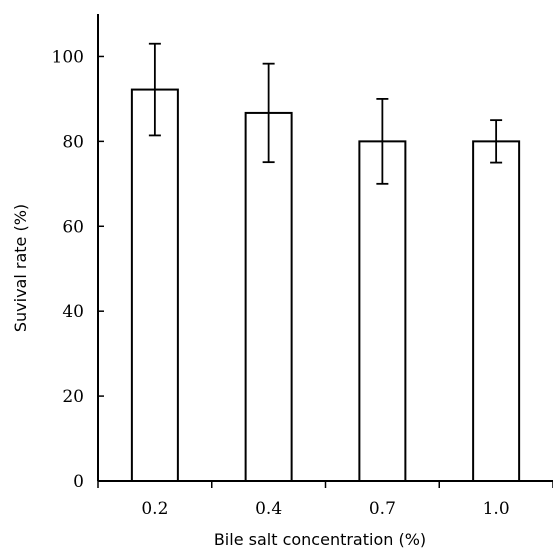  I want to click on y-tick-label: 20, so click(73, 397).